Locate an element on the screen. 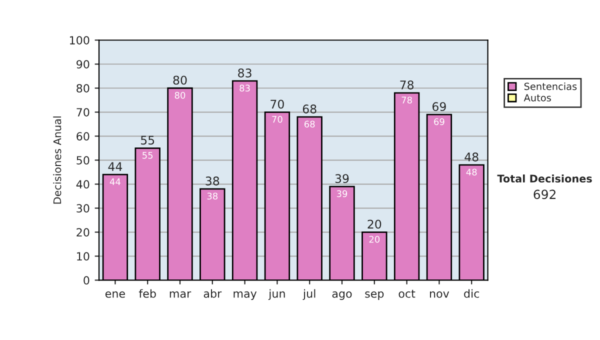  y-tick-label: 90 is located at coordinates (83, 64).